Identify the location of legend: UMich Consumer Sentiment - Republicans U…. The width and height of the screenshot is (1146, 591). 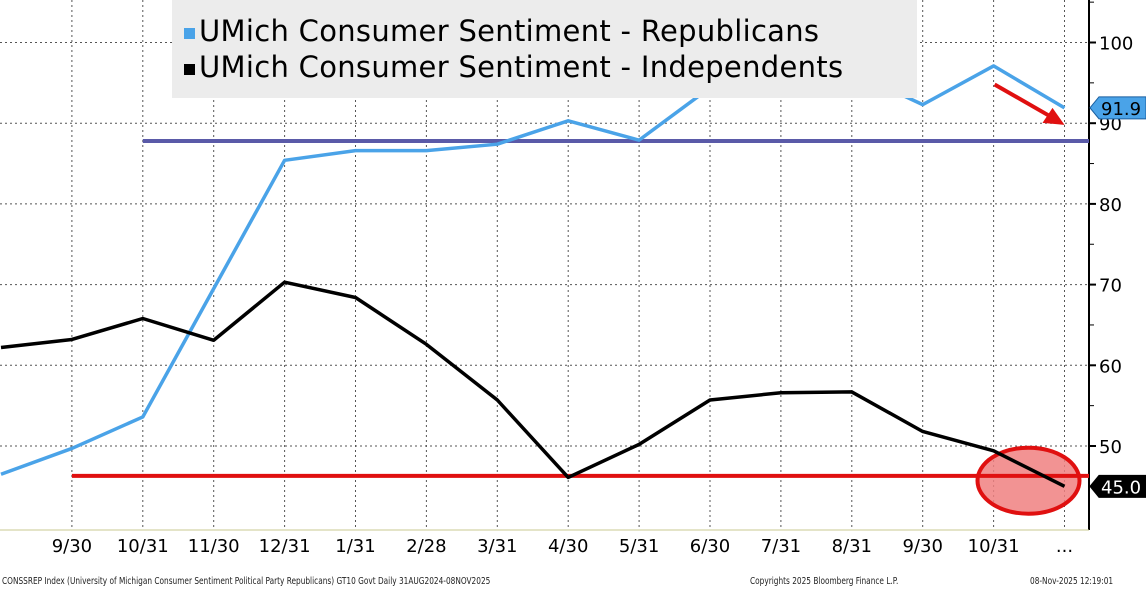
(544, 49).